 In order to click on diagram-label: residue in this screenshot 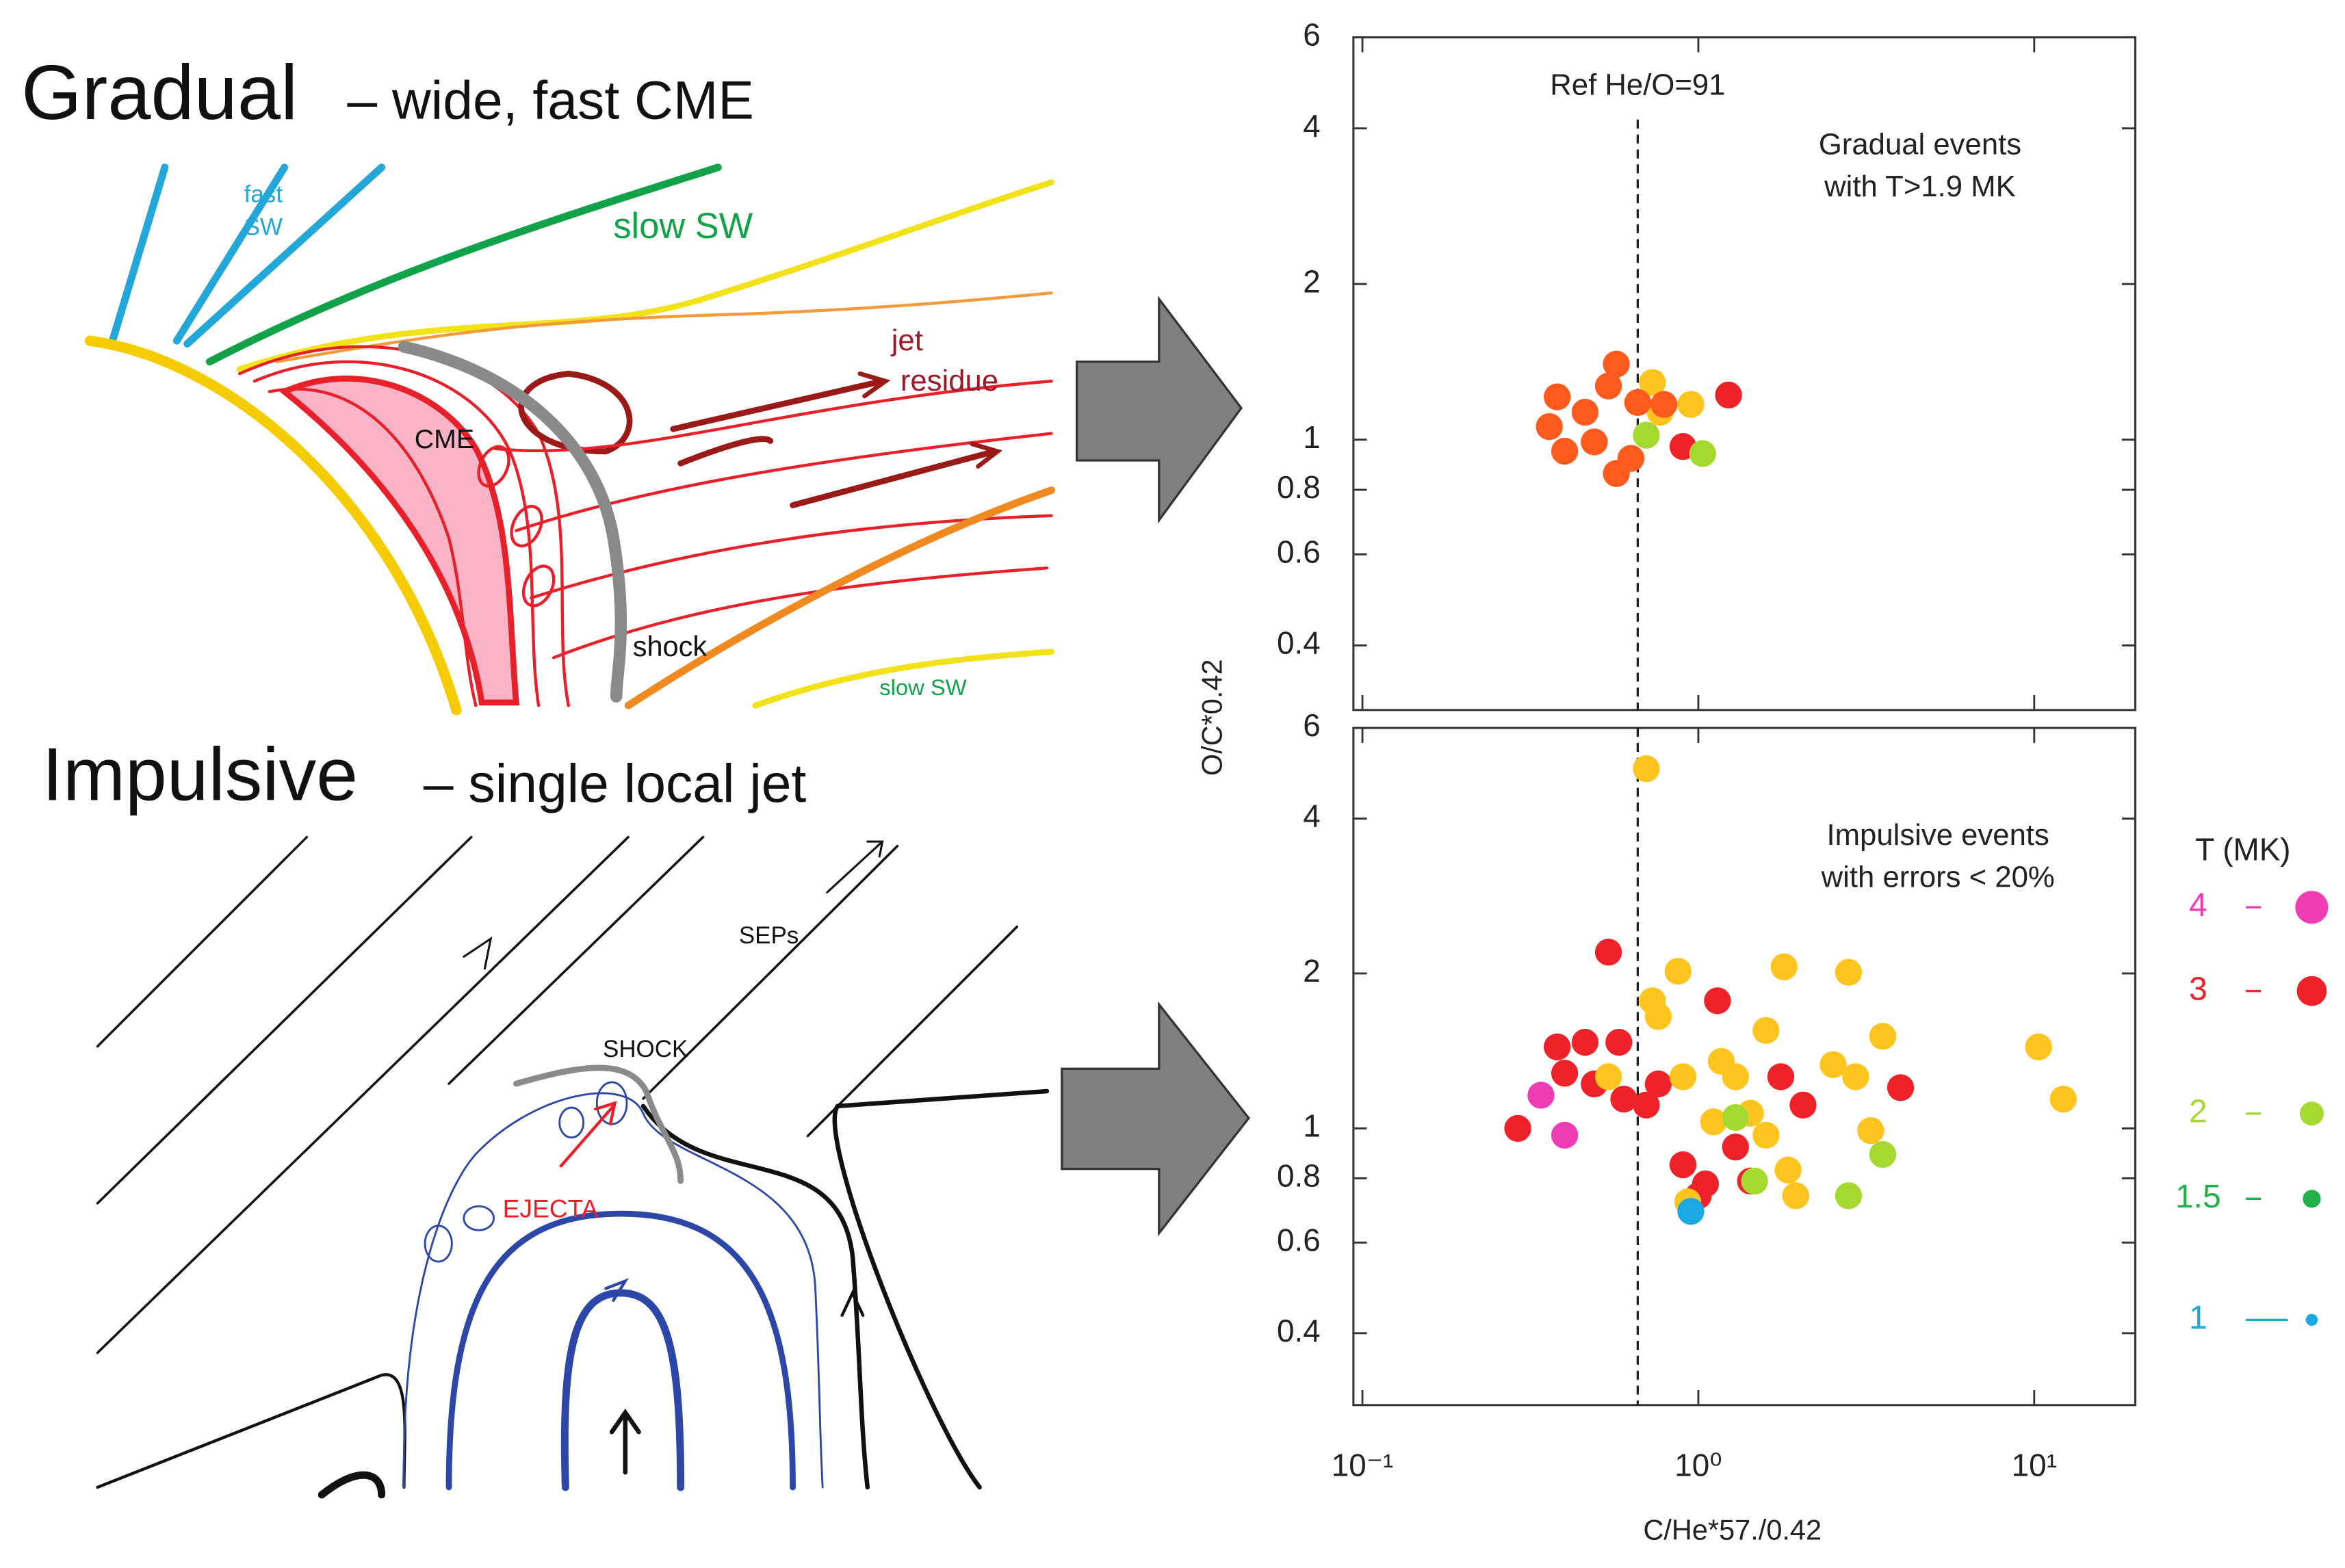, I will do `click(949, 381)`.